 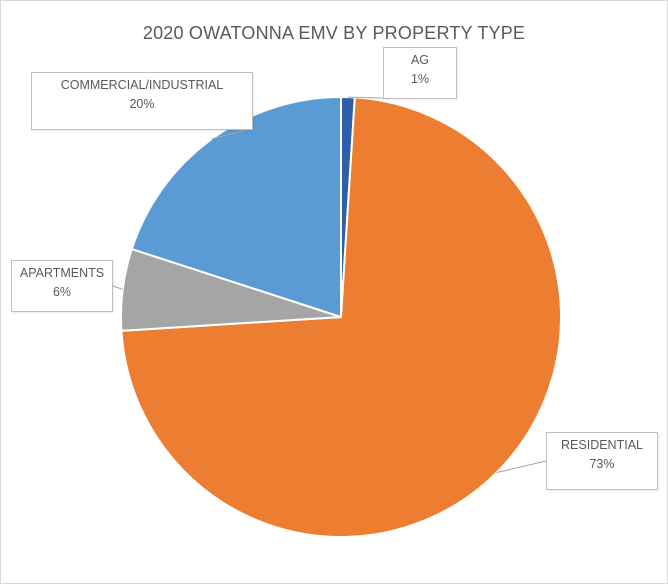 I want to click on callout-commercial-industrial-value: 20%, so click(x=142, y=104).